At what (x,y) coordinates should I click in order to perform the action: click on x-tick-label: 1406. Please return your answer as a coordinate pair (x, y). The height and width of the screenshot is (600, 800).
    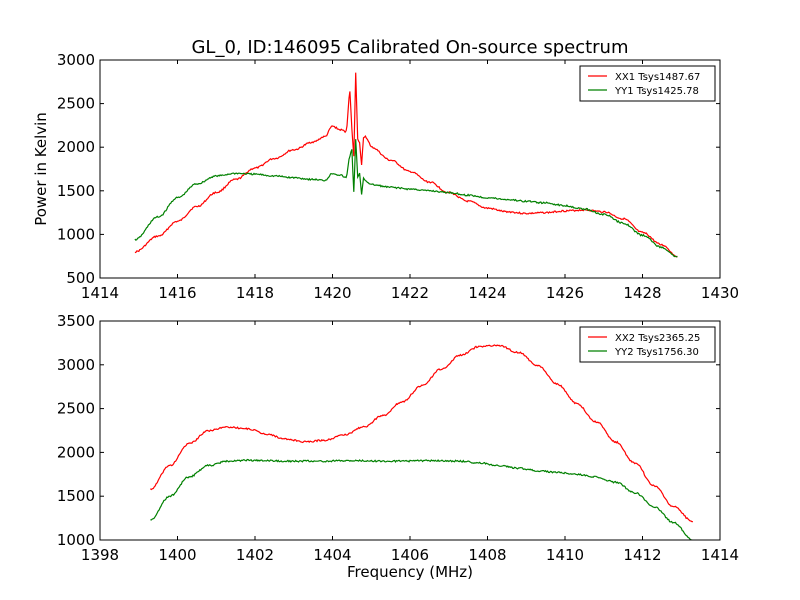
    Looking at the image, I should click on (410, 555).